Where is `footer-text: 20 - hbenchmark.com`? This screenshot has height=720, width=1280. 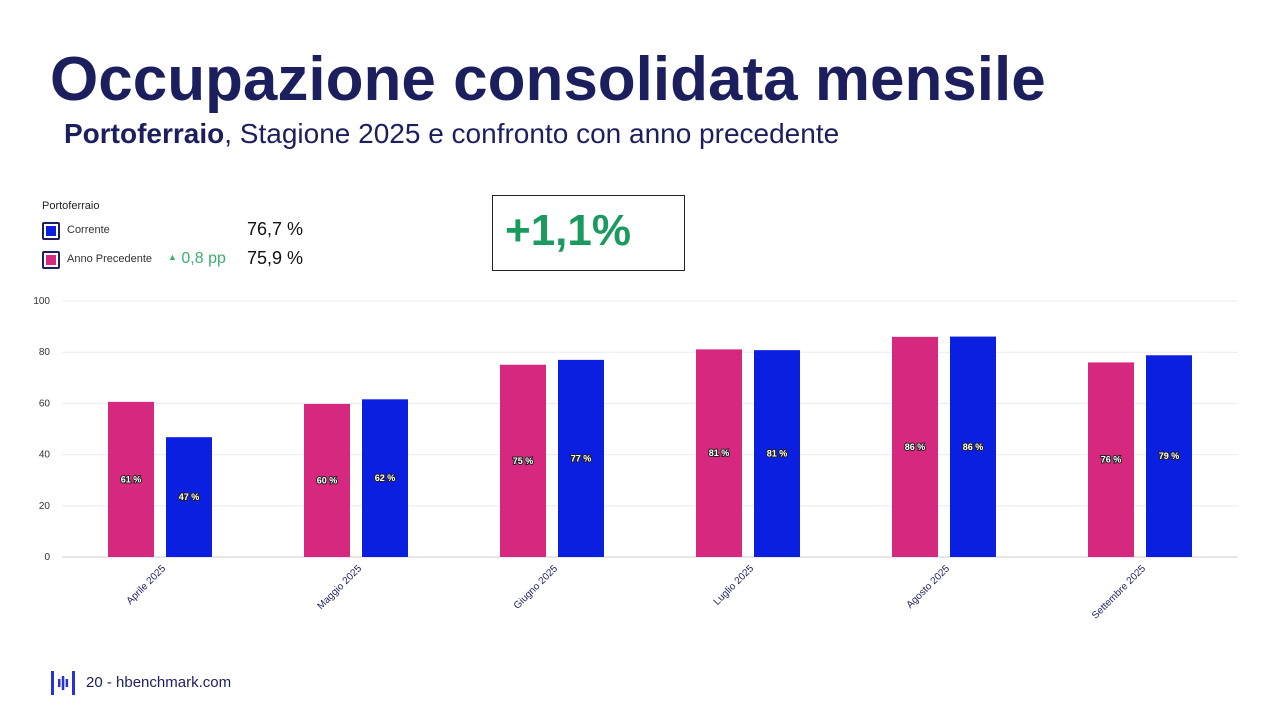 footer-text: 20 - hbenchmark.com is located at coordinates (158, 682).